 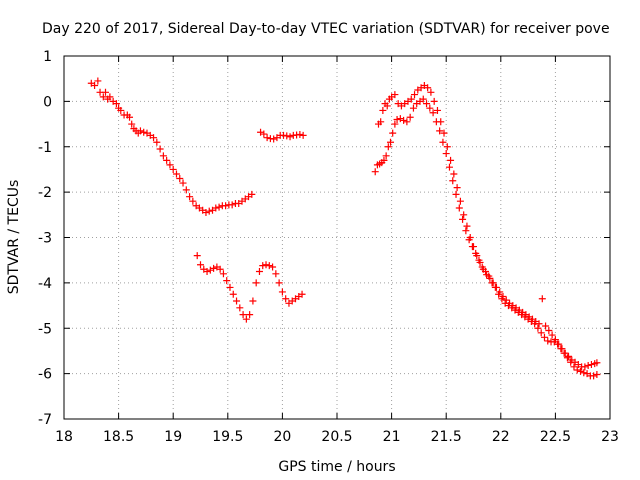 I want to click on y-tick-label: 1, so click(x=47, y=57).